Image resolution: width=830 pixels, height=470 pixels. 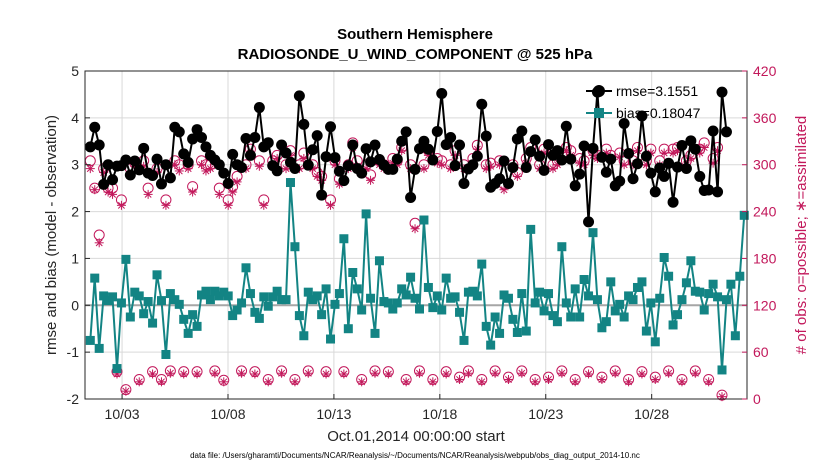 What do you see at coordinates (657, 91) in the screenshot?
I see `legend-rmse-label: rmse=3.1551` at bounding box center [657, 91].